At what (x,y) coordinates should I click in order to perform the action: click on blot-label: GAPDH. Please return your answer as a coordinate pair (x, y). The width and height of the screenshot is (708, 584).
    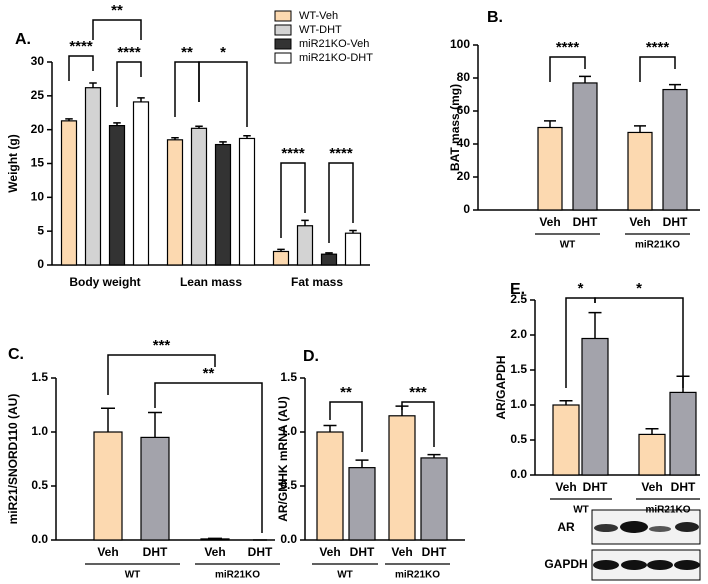
    Looking at the image, I should click on (565, 564).